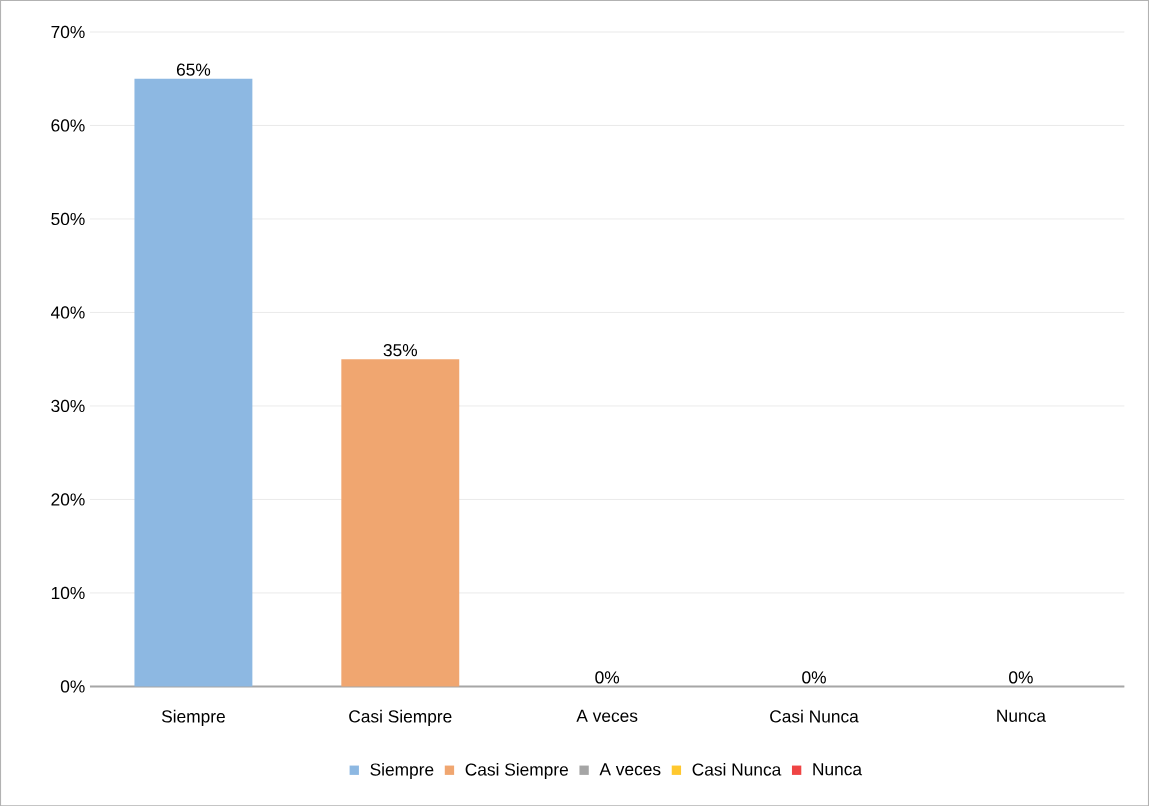 The width and height of the screenshot is (1149, 806). Describe the element at coordinates (68, 31) in the screenshot. I see `y-tick-label: 70%` at that location.